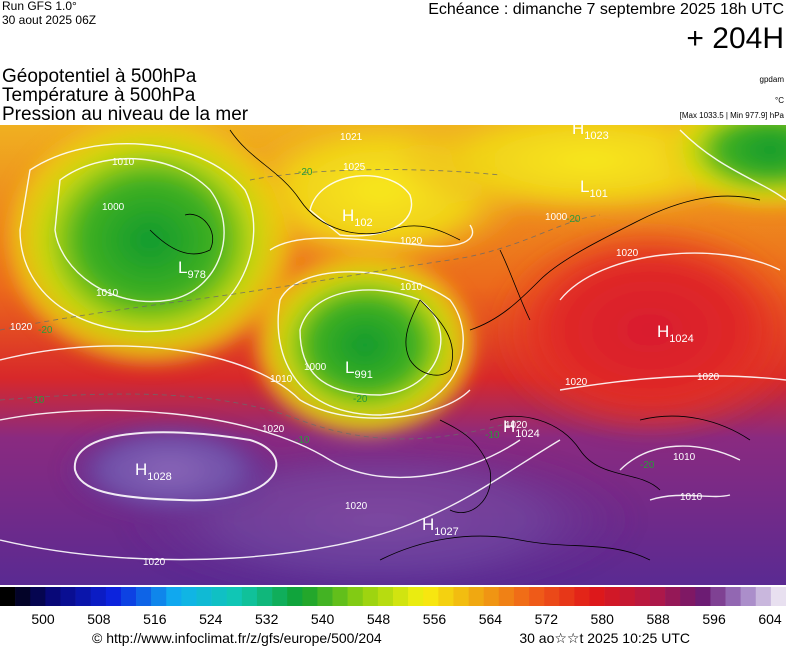  I want to click on pressure-center: H1023, so click(590, 130).